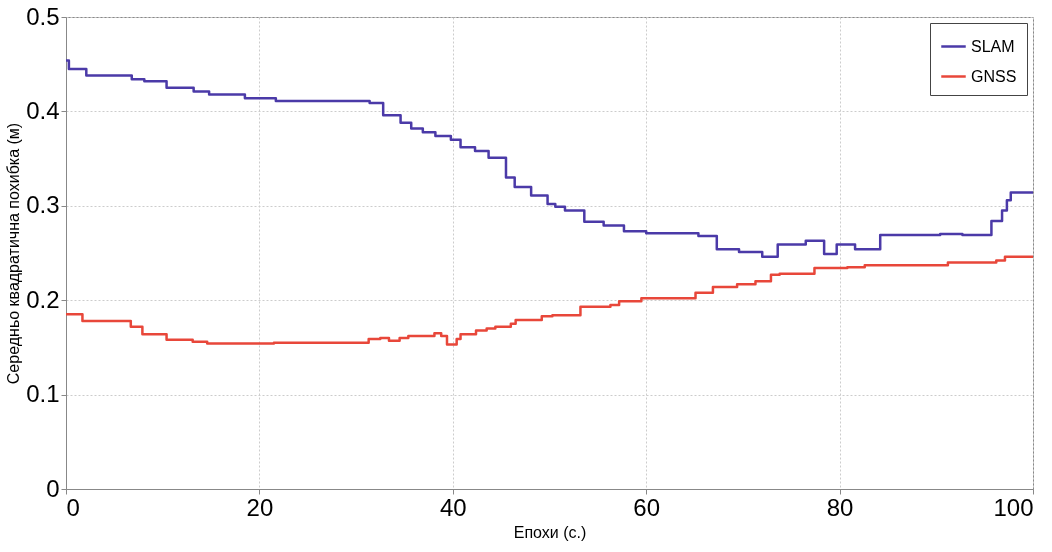 The height and width of the screenshot is (552, 1052). I want to click on y-tick-label: 0, so click(53, 488).